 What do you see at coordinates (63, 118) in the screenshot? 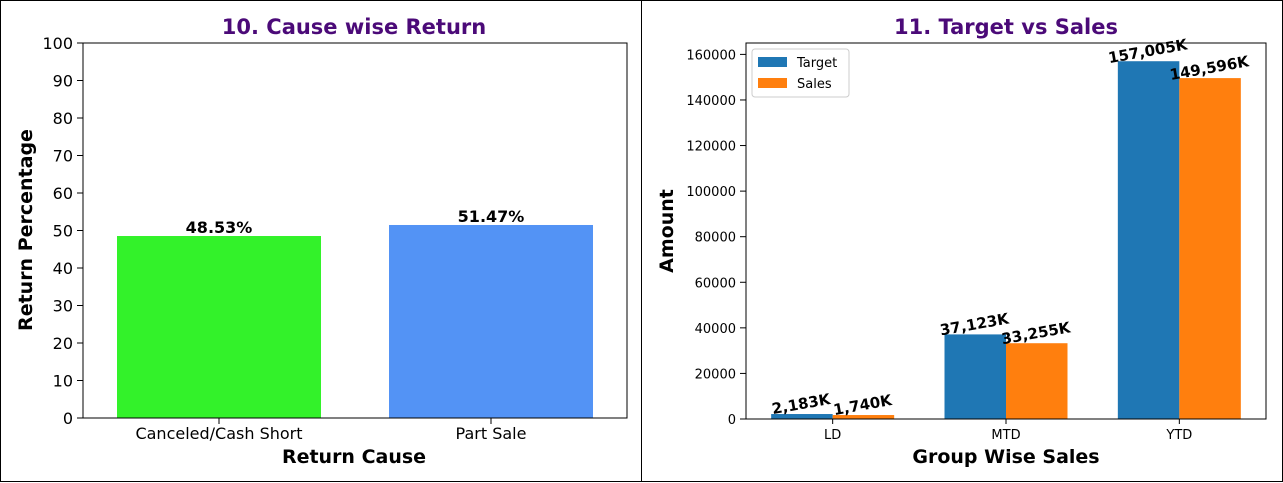
I see `y-tick-label: 80` at bounding box center [63, 118].